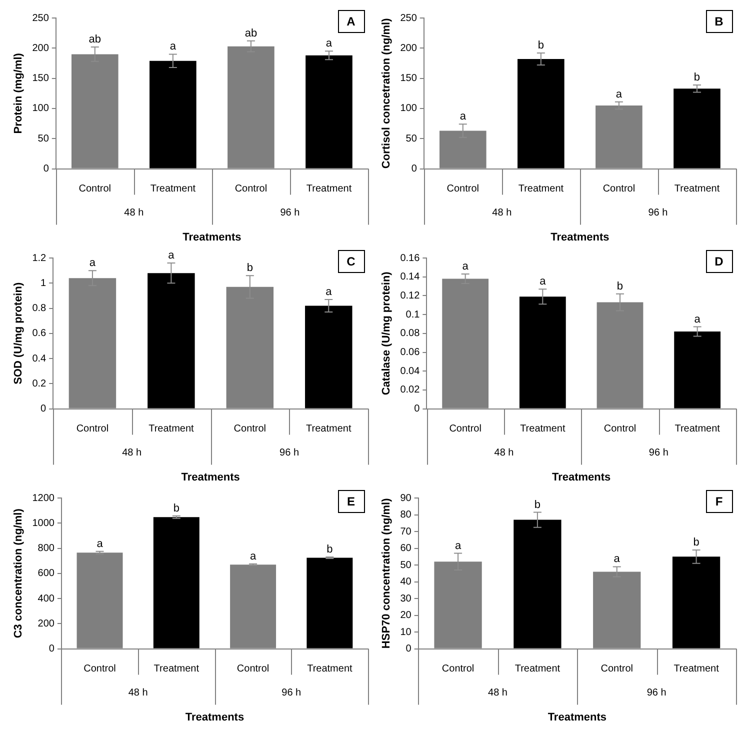 The image size is (754, 729). I want to click on y-axis-title: Catalase (U/mg protein), so click(386, 333).